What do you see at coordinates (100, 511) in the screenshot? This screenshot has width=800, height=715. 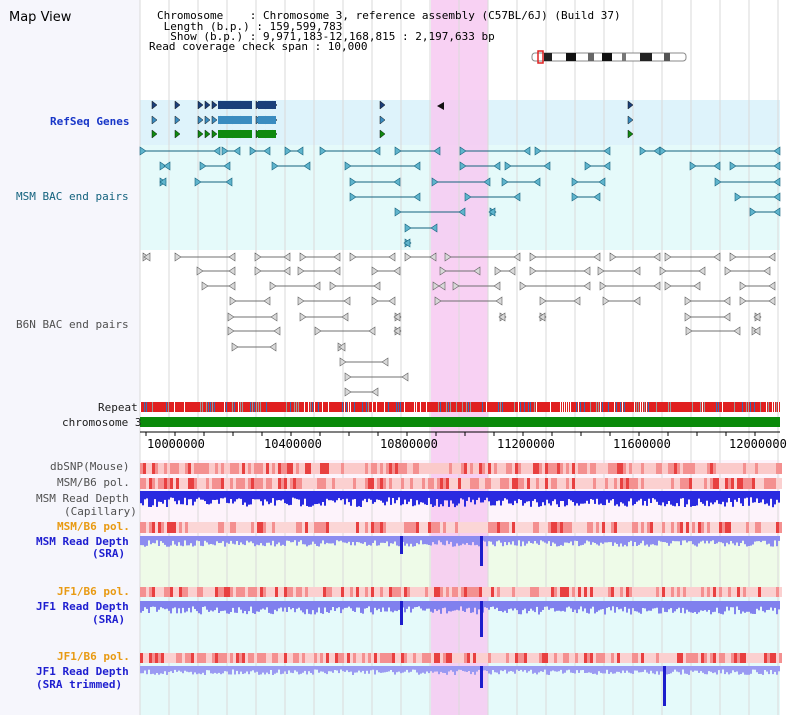 I see `capillary-sublabel: (Capillary)` at bounding box center [100, 511].